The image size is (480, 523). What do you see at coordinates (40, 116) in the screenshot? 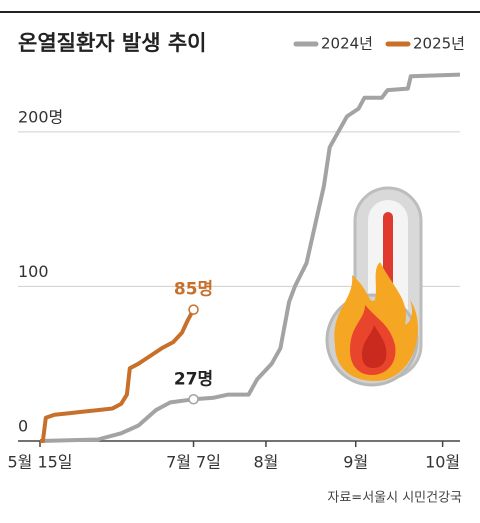
I see `y-tick-label: 200명` at bounding box center [40, 116].